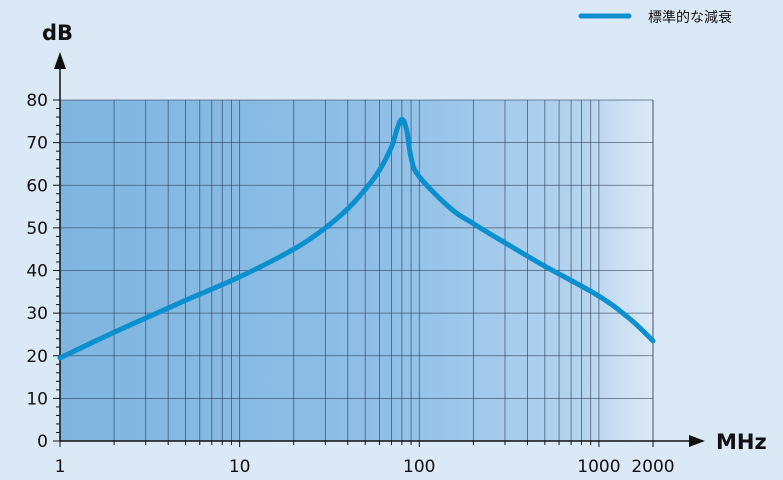  Describe the element at coordinates (57, 33) in the screenshot. I see `y-axis-title: dB` at that location.